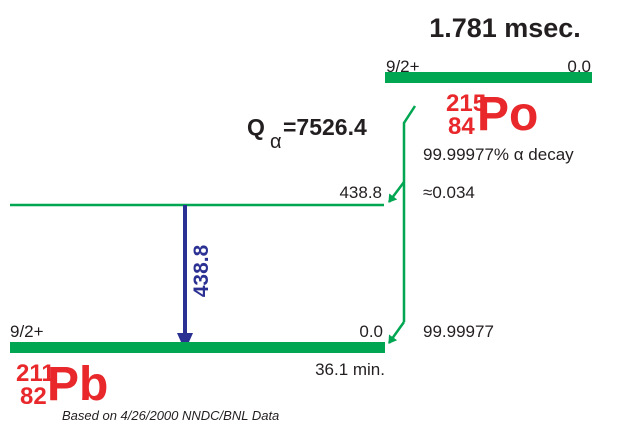 The height and width of the screenshot is (425, 628). I want to click on parent-mass-number: 215, so click(466, 103).